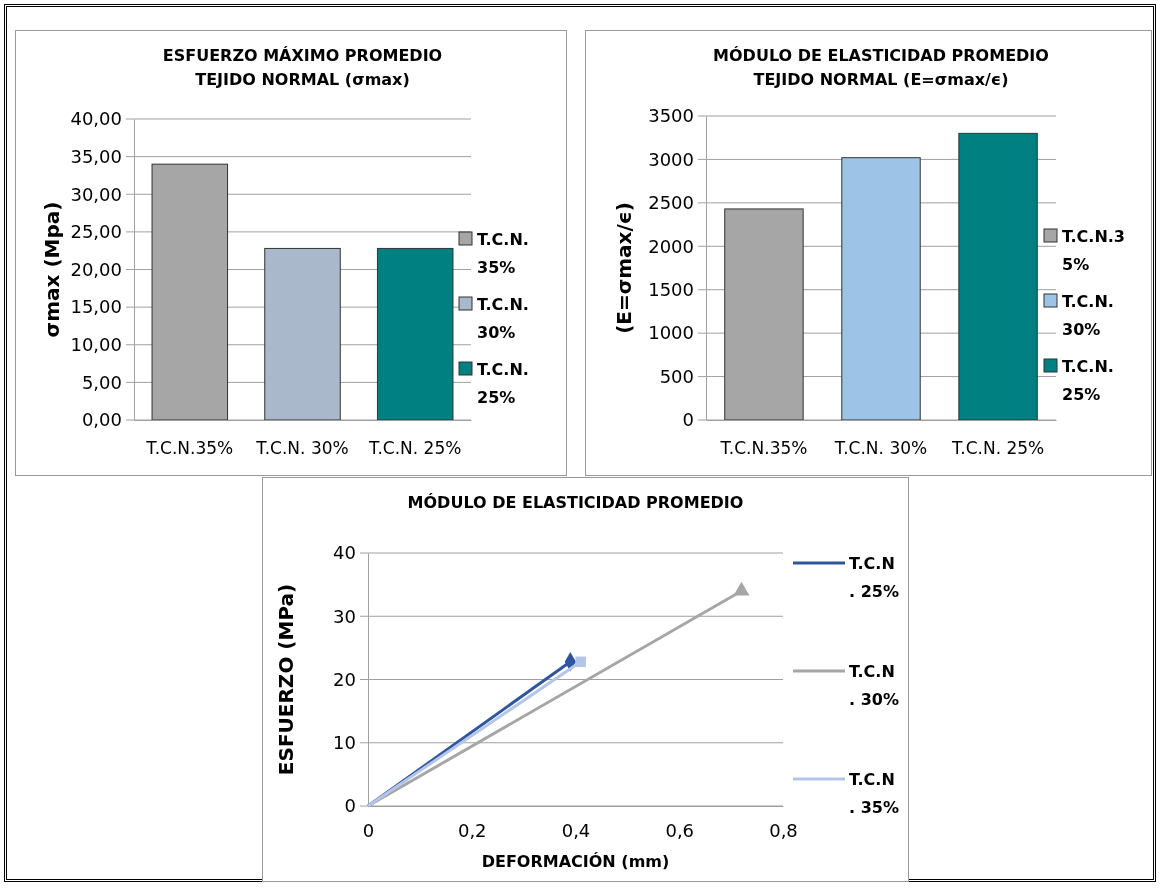 The image size is (1164, 888). What do you see at coordinates (624, 268) in the screenshot?
I see `y-axis-title: (E=σmax/ϵ)` at bounding box center [624, 268].